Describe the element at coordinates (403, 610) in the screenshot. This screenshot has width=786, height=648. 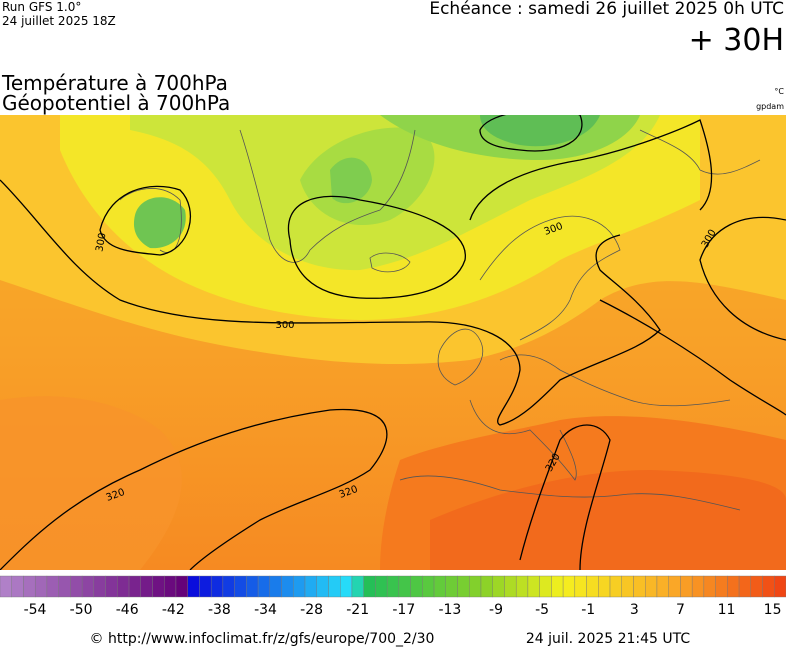
I see `colorbar-label: -17` at that location.